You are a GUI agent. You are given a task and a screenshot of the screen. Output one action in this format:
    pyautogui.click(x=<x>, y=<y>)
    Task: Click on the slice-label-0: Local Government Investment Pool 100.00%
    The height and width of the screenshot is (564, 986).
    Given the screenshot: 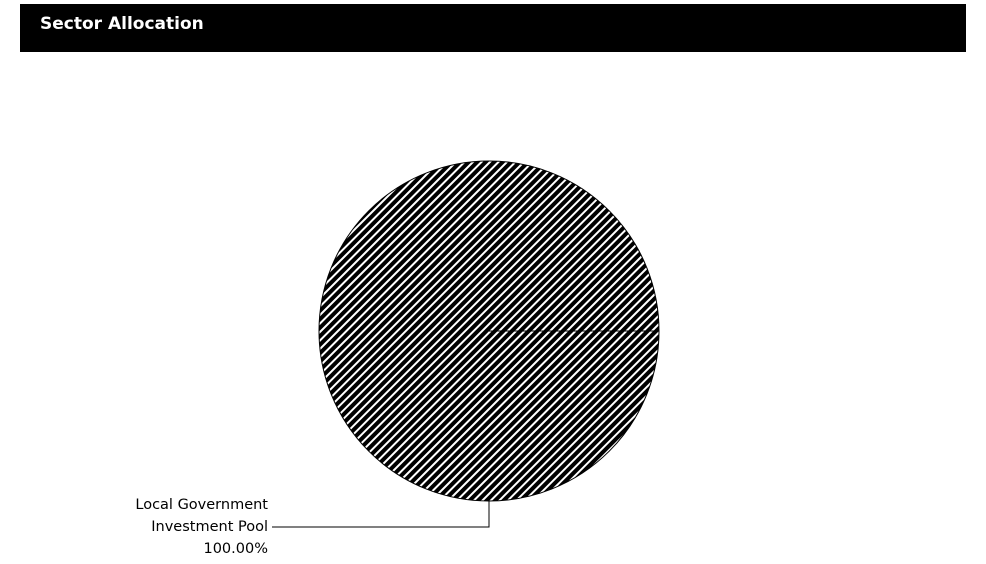 What is the action you would take?
    pyautogui.click(x=201, y=527)
    